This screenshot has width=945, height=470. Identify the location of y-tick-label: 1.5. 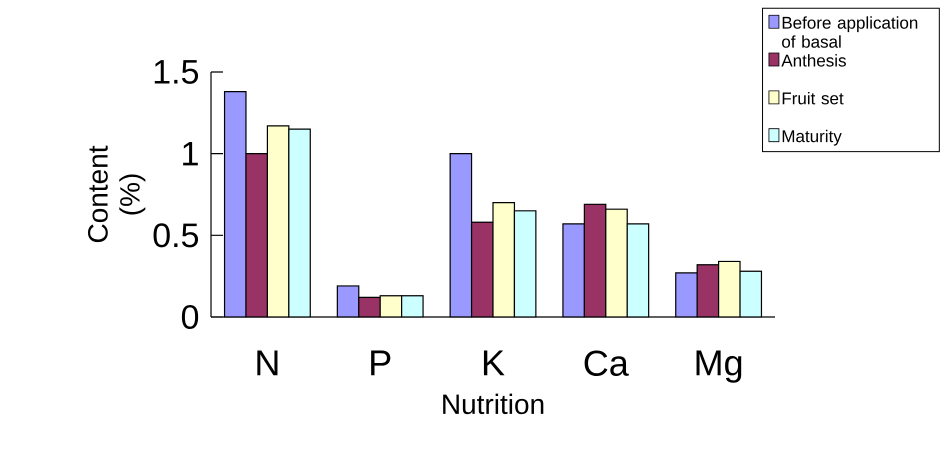
(176, 72).